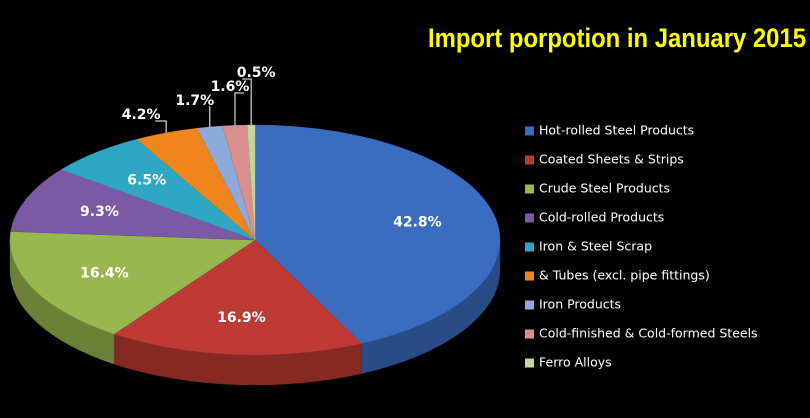 This screenshot has height=418, width=810. Describe the element at coordinates (141, 115) in the screenshot. I see `value-label: 4.2%` at that location.